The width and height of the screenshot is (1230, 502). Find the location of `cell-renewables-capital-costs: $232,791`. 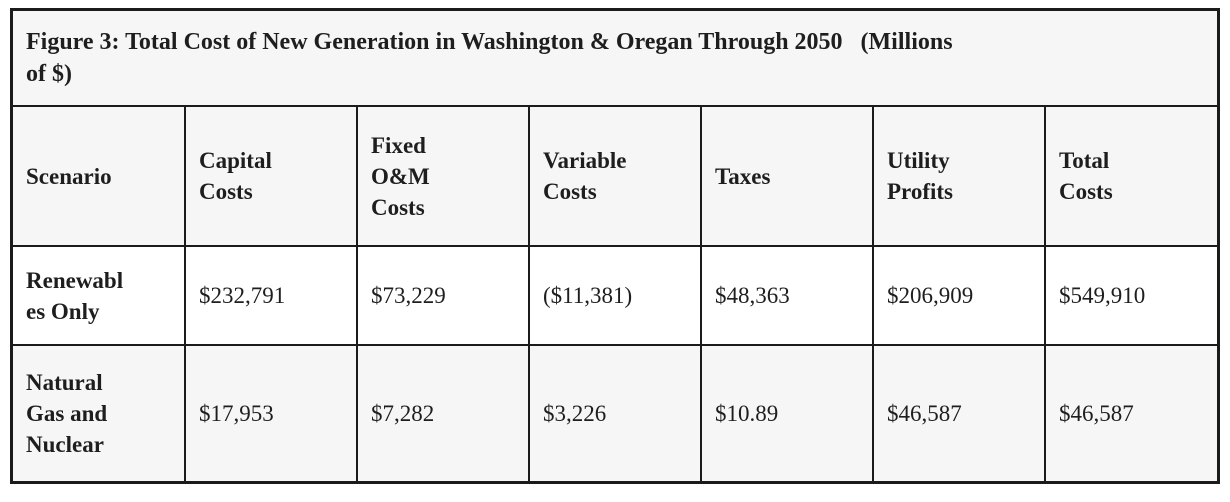

cell-renewables-capital-costs: $232,791 is located at coordinates (271, 295).